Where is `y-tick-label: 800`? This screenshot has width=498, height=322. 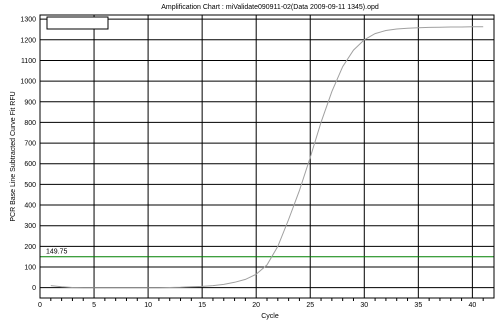
y-tick-label: 800 is located at coordinates (30, 123).